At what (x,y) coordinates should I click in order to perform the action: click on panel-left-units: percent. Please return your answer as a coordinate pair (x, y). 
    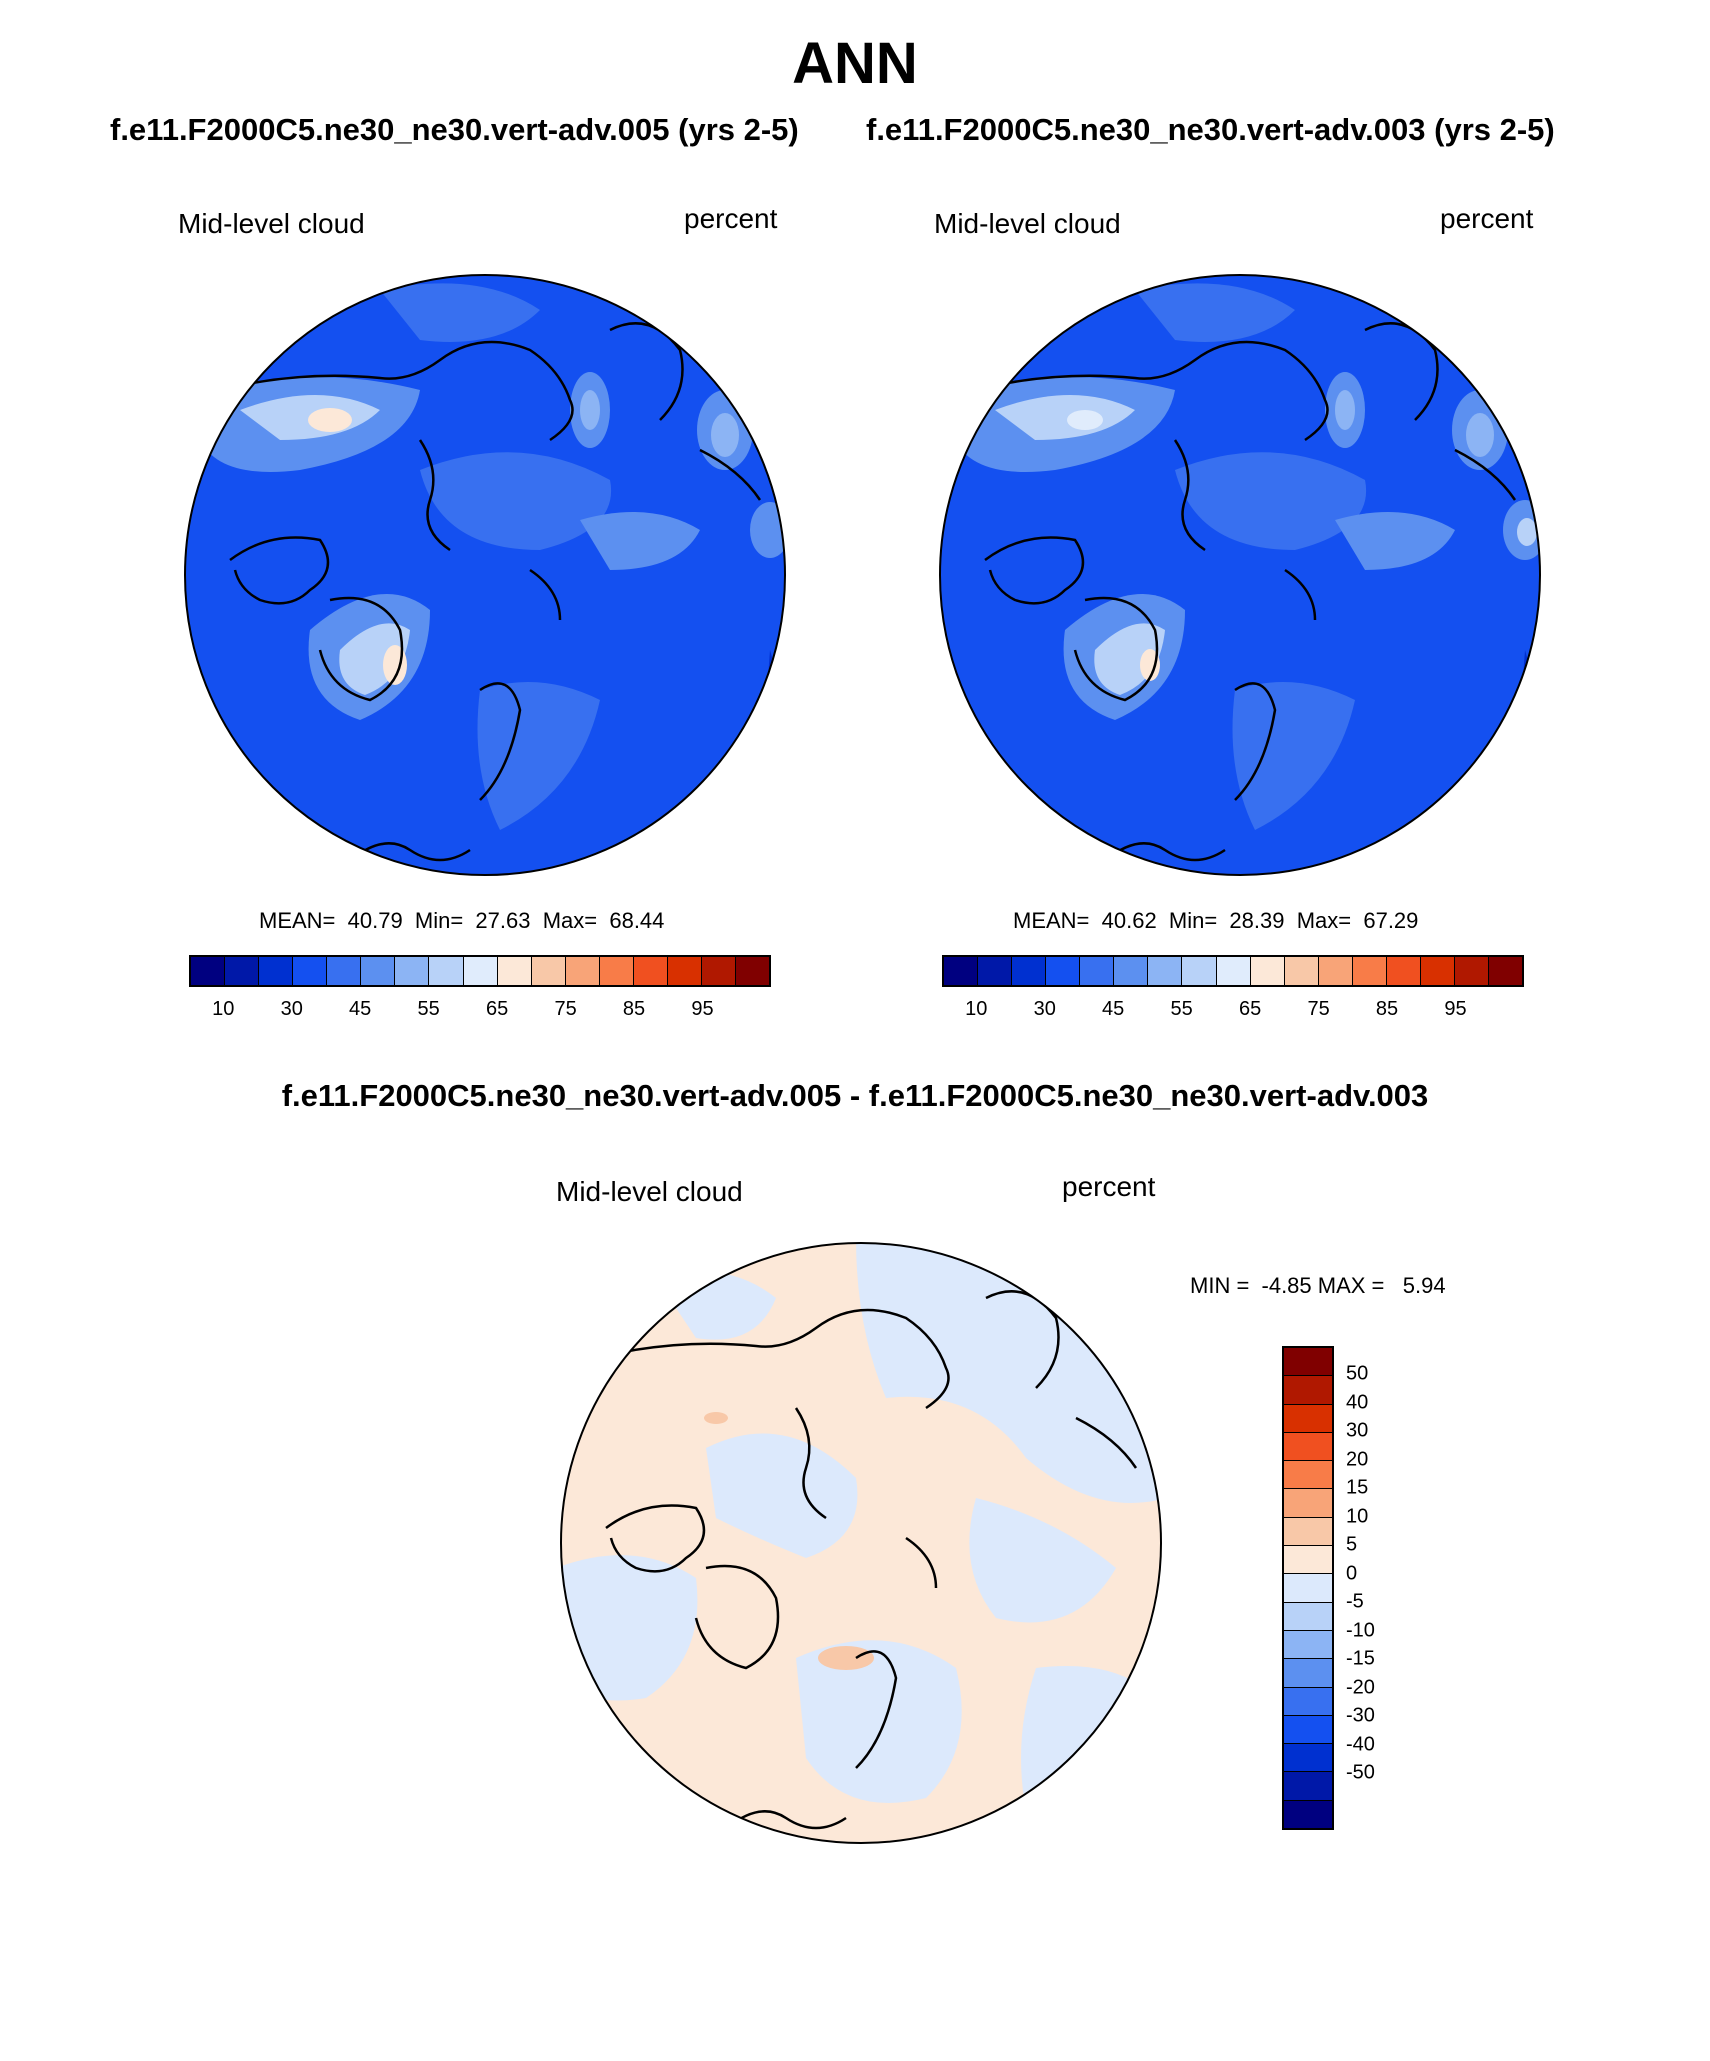
    Looking at the image, I should click on (731, 218).